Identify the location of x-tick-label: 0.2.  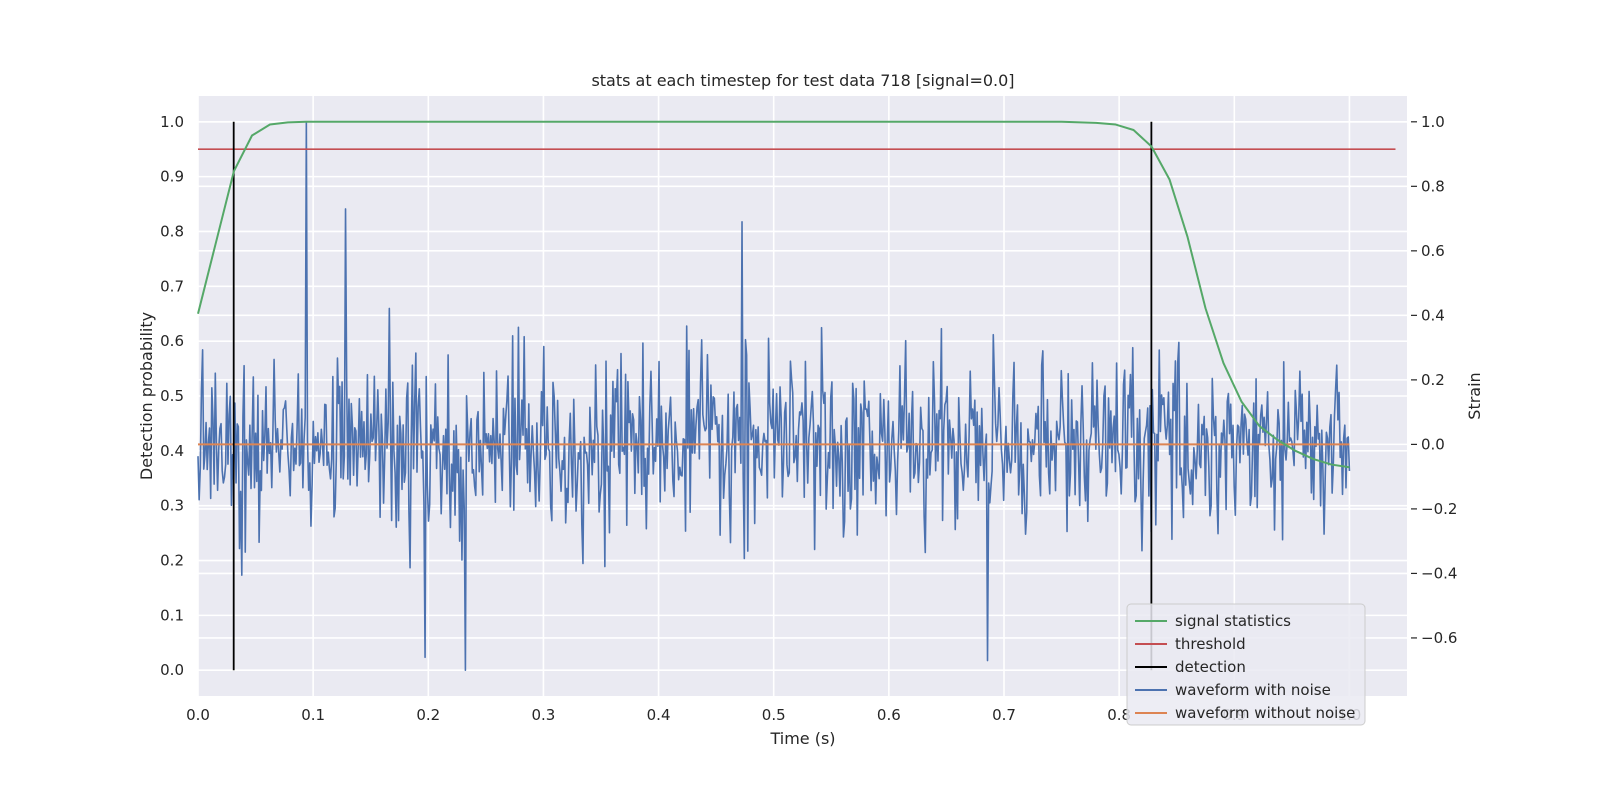
(428, 715).